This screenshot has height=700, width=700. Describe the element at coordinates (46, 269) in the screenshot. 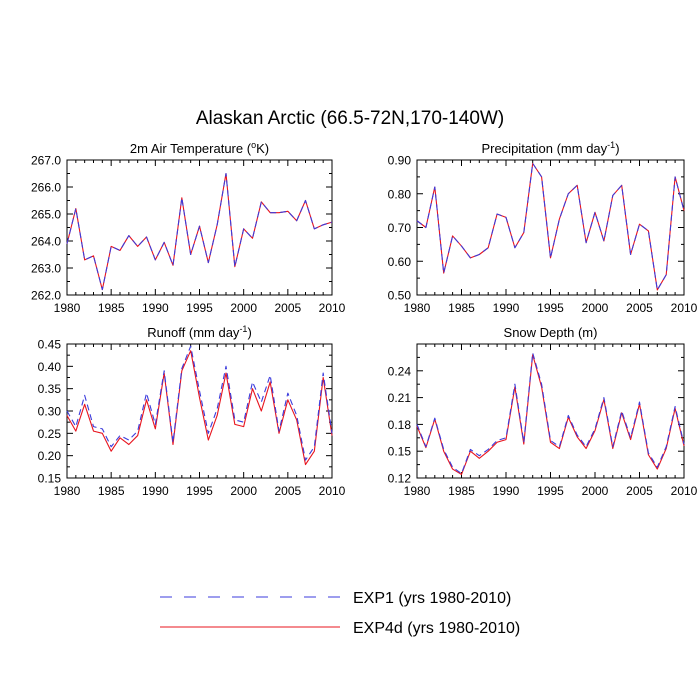

I see `y-tick-label: 263.0` at that location.